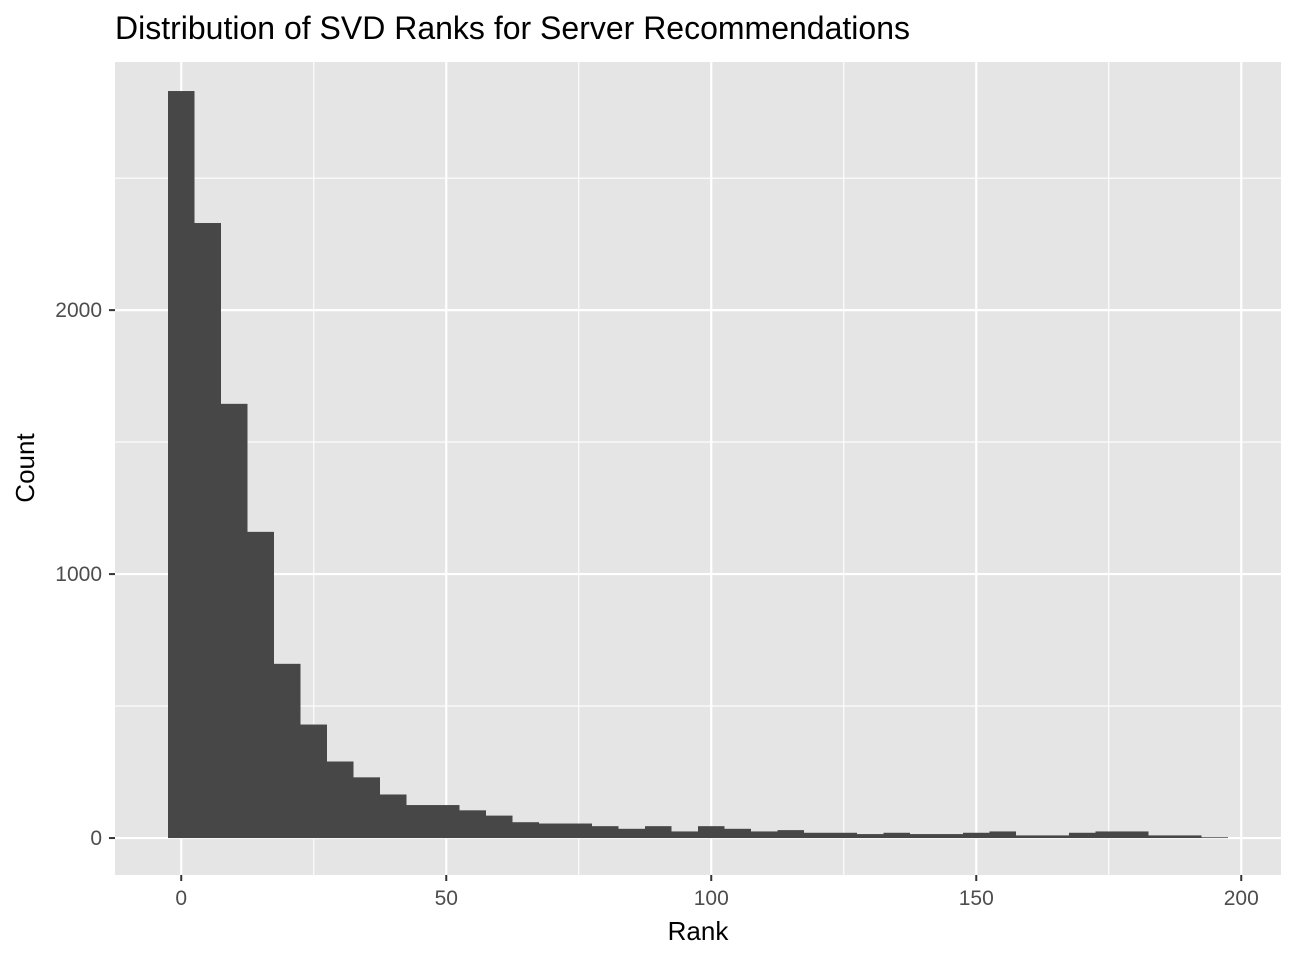 The height and width of the screenshot is (960, 1296). What do you see at coordinates (78, 310) in the screenshot?
I see `y-tick-label: 2000` at bounding box center [78, 310].